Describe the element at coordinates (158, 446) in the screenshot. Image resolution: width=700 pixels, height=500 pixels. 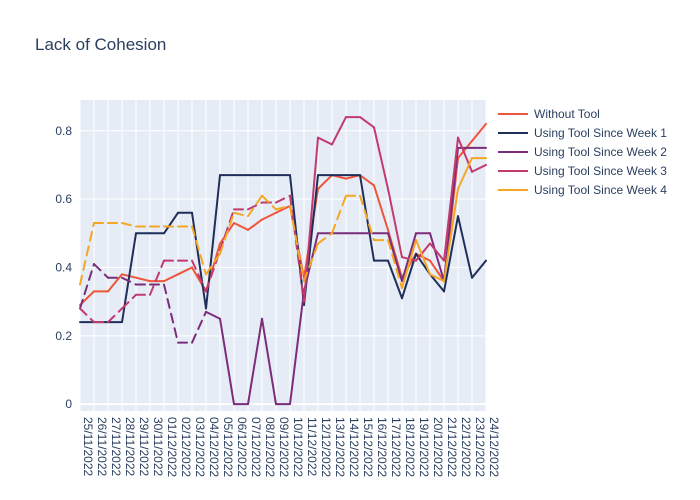
I see `x-tick-label: 30/11/2022` at that location.